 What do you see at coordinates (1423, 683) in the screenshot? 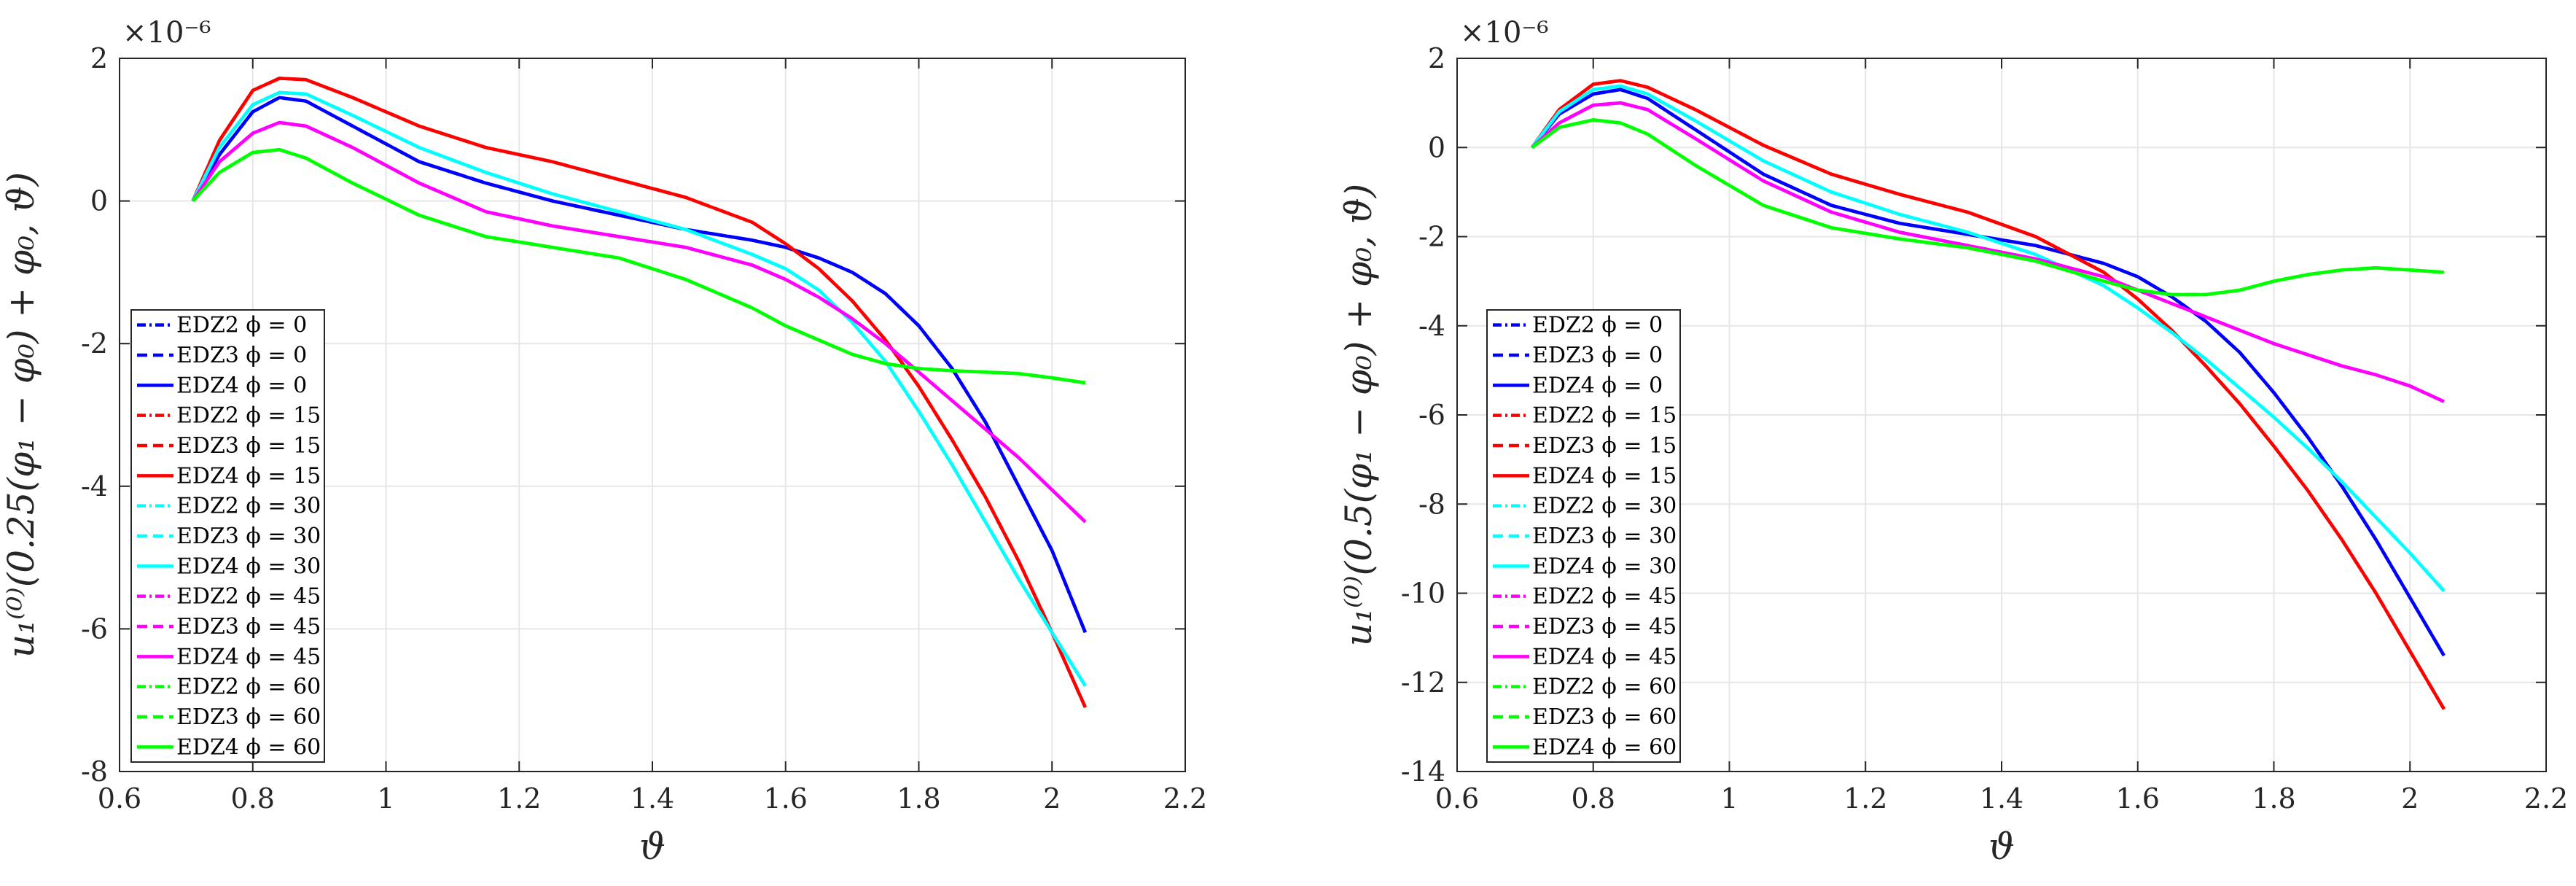
I see `y-tick-label: -12` at bounding box center [1423, 683].